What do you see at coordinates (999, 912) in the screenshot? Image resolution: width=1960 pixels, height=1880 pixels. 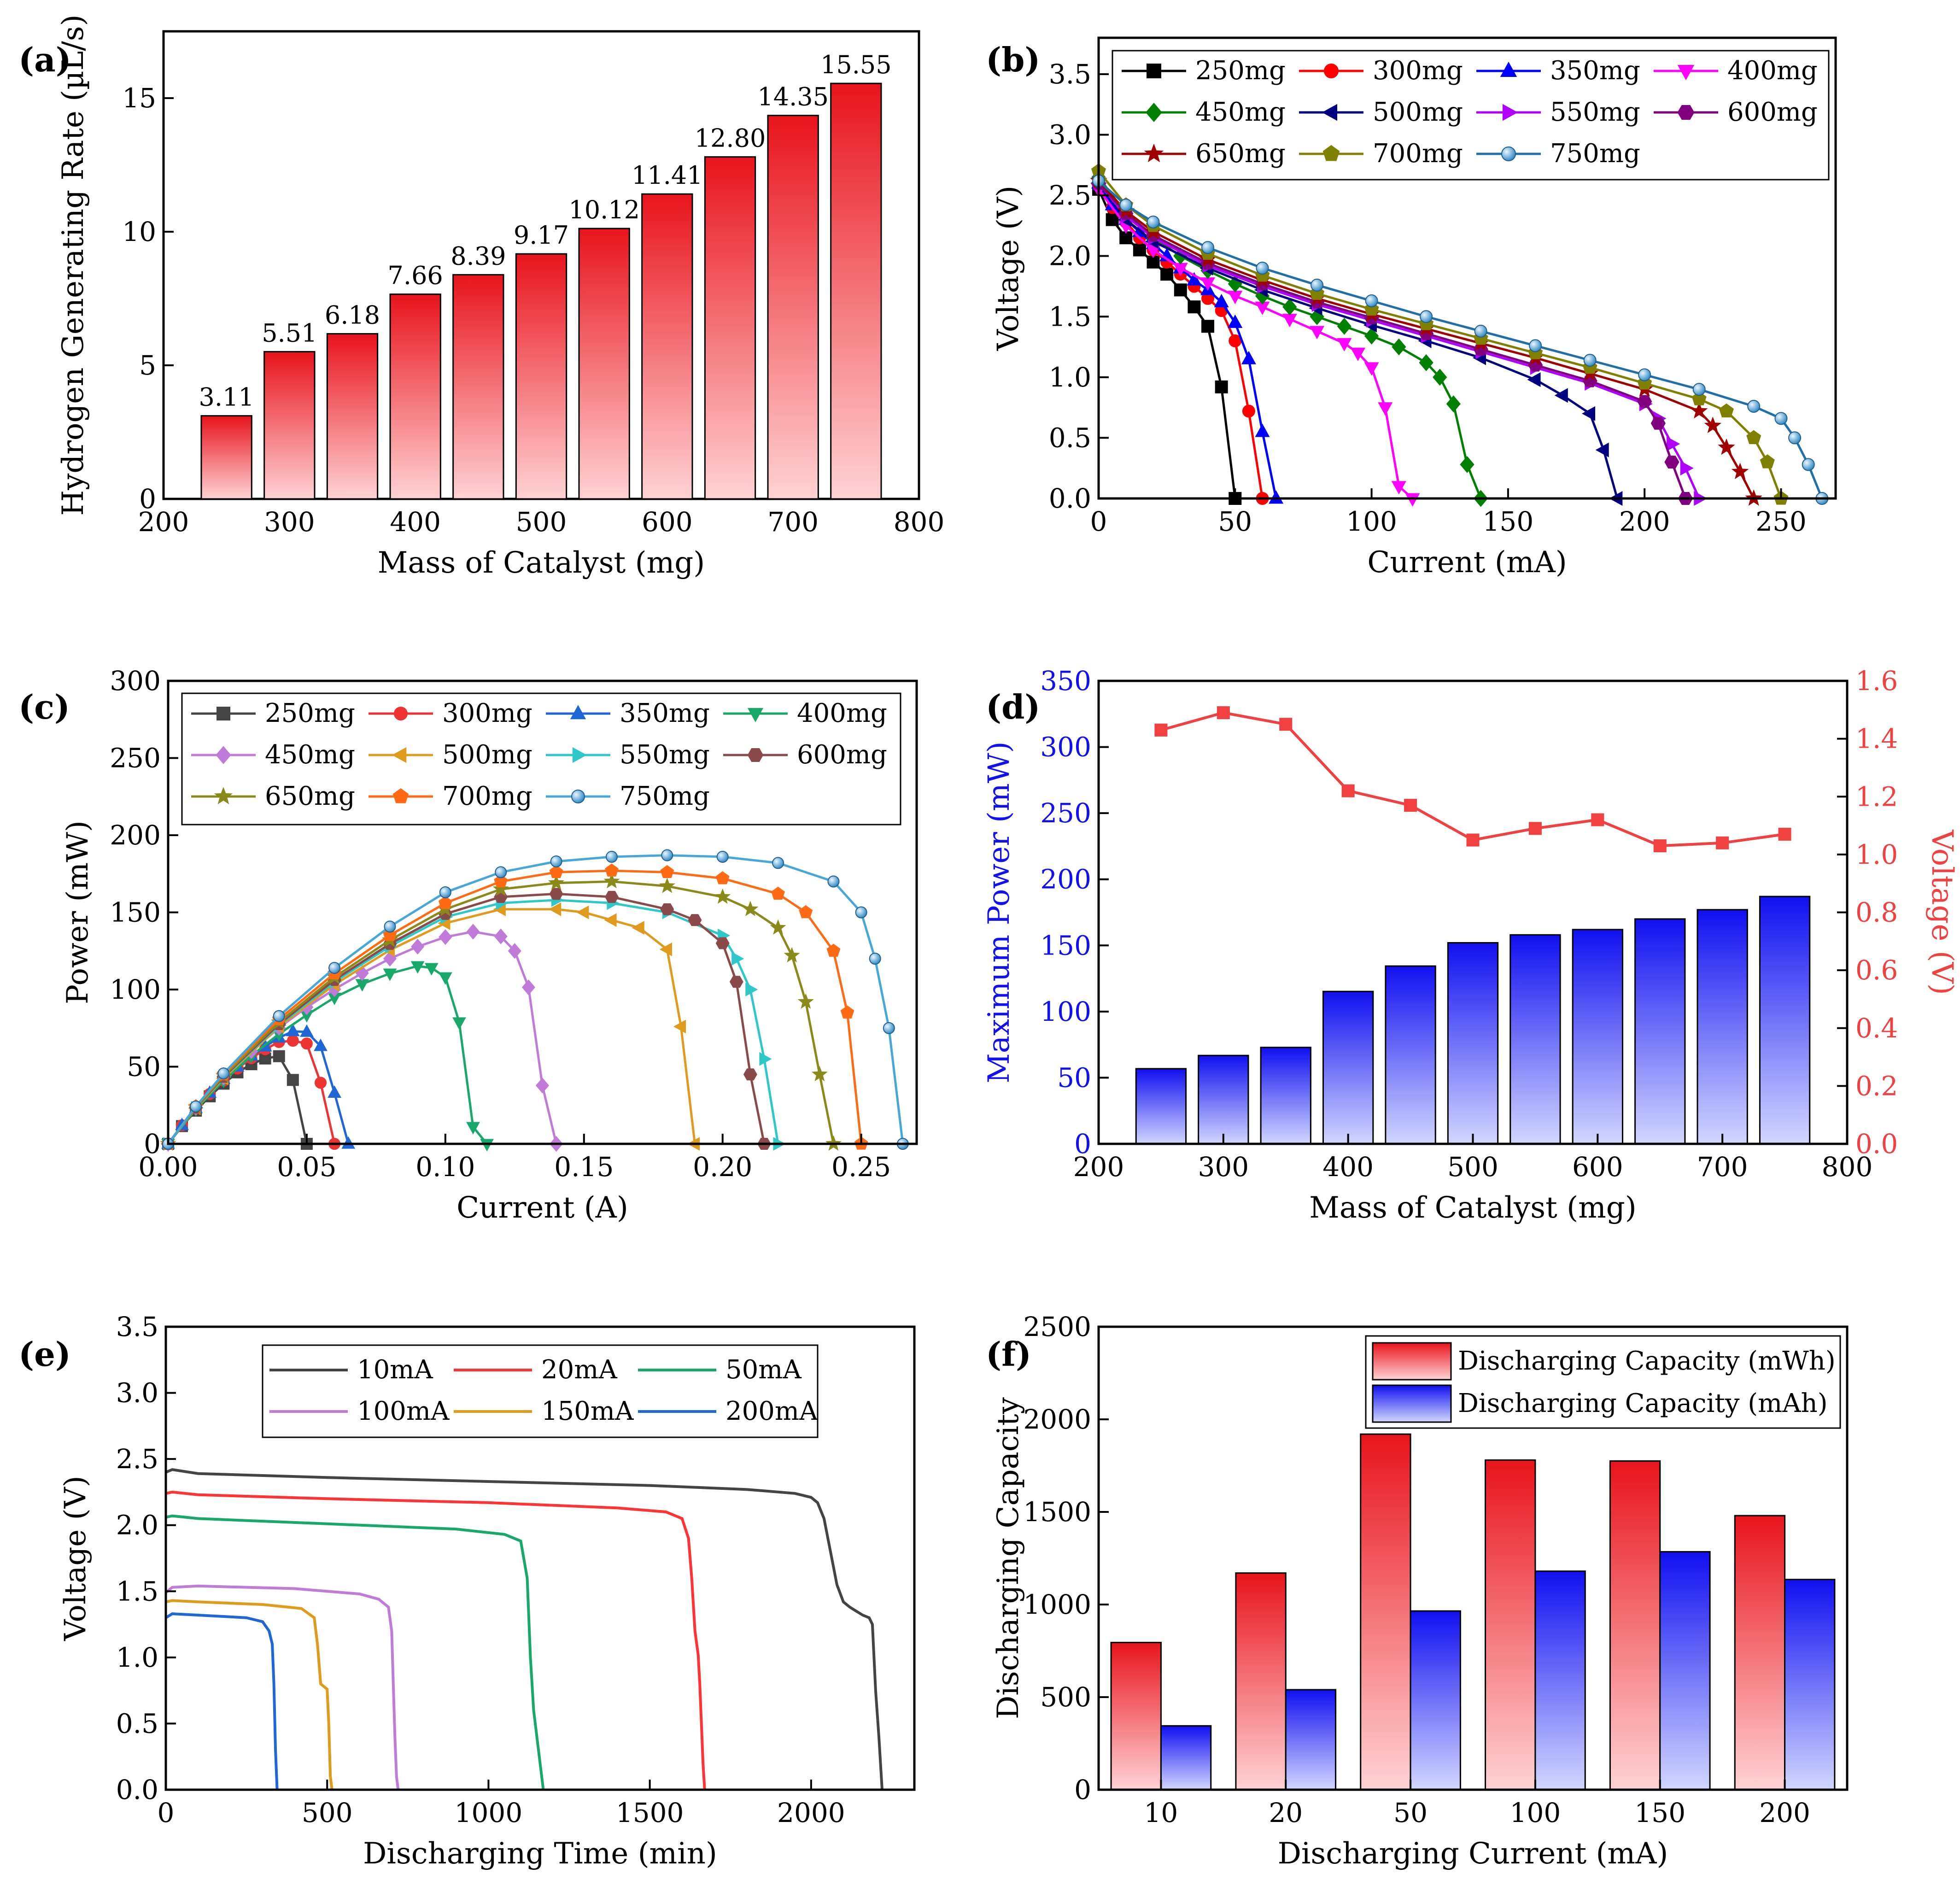 I see `y-axis-label: Maximum Power (mW)` at bounding box center [999, 912].